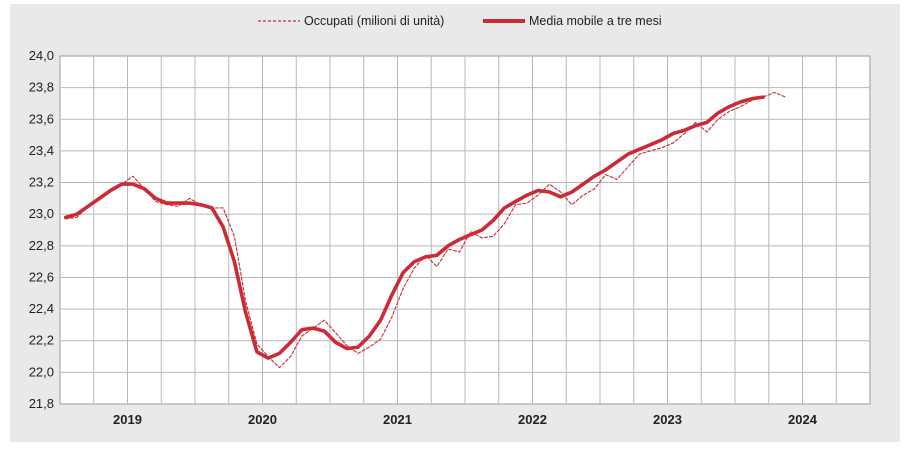 The width and height of the screenshot is (909, 450). What do you see at coordinates (41, 371) in the screenshot?
I see `y-tick-label: 22,0` at bounding box center [41, 371].